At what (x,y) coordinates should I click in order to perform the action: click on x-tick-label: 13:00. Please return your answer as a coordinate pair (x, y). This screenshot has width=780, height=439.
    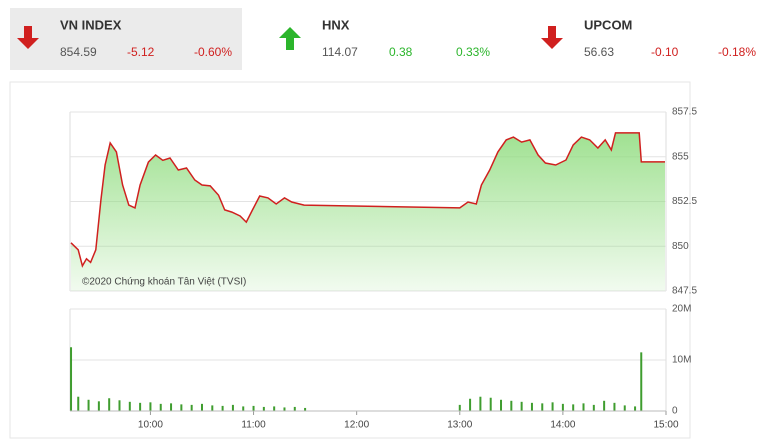
    Looking at the image, I should click on (459, 425).